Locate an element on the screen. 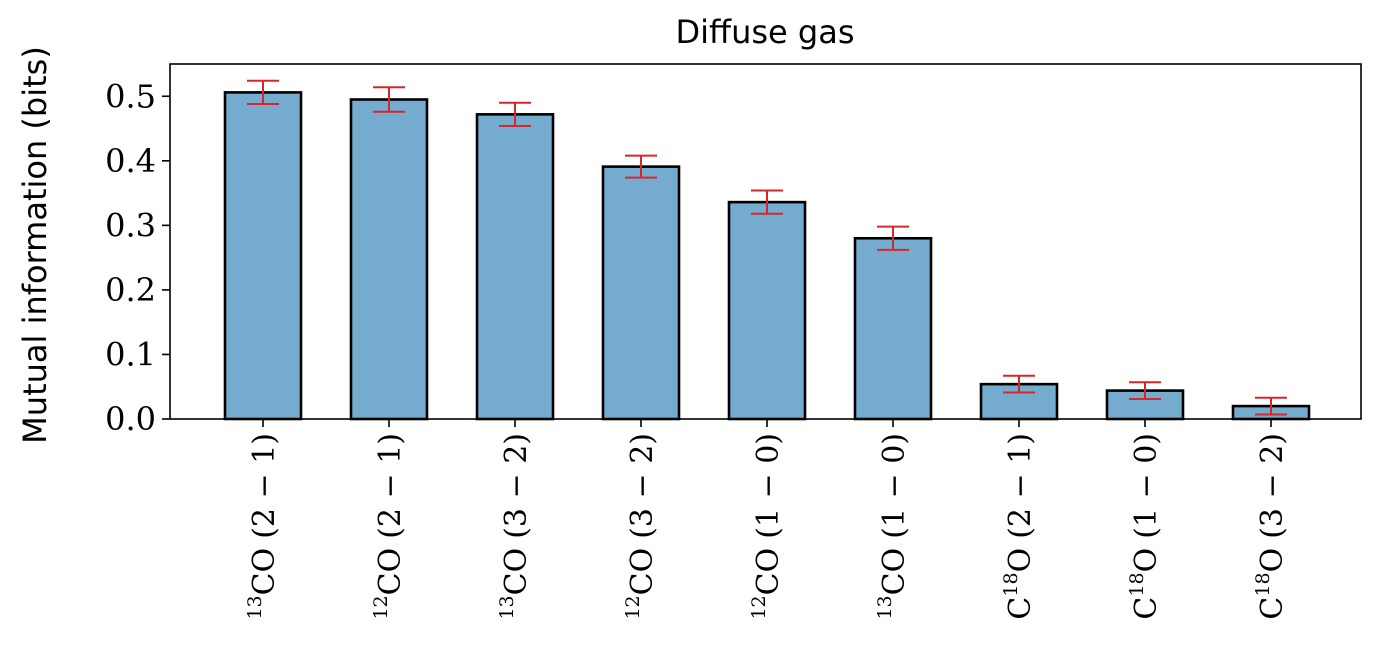 The height and width of the screenshot is (661, 1375). x-tick-label: 13CO (2 − 1) is located at coordinates (263, 526).